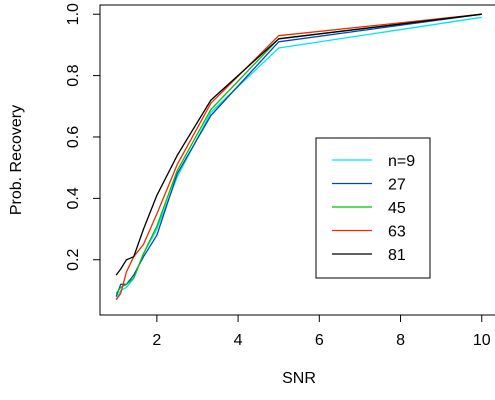 This screenshot has width=495, height=400. What do you see at coordinates (73, 260) in the screenshot?
I see `y-tick-label: 0.2` at bounding box center [73, 260].